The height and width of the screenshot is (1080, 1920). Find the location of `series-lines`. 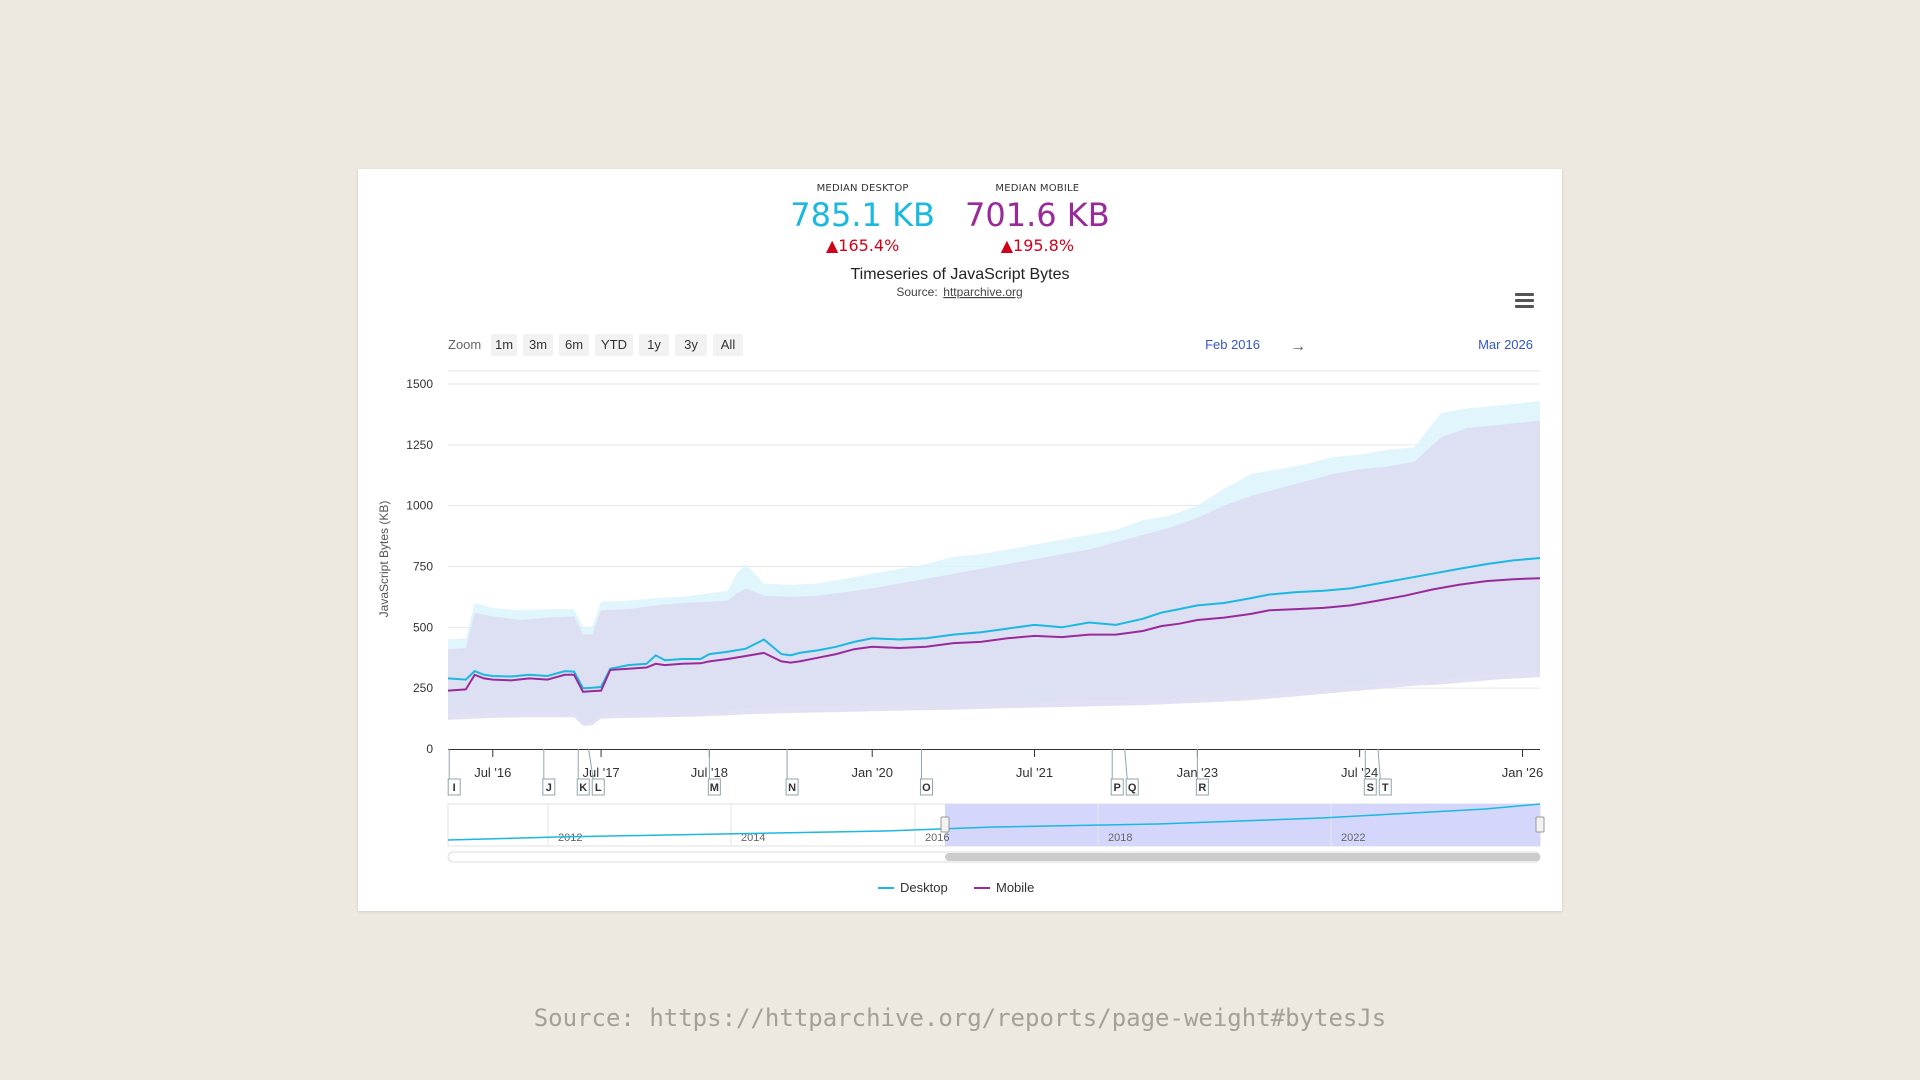

series-lines is located at coordinates (994, 625).